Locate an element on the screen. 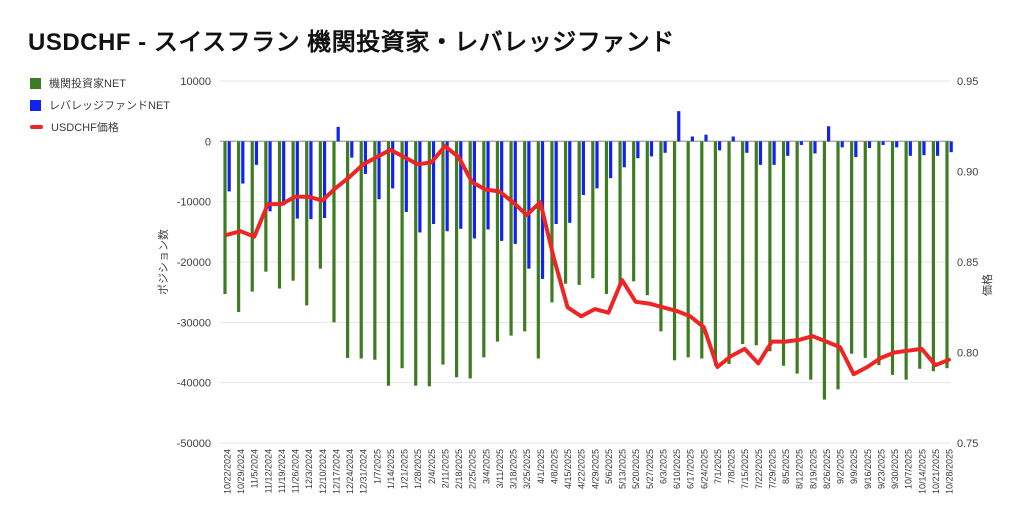  x-axis-tick: 3/4/2025 is located at coordinates (486, 466).